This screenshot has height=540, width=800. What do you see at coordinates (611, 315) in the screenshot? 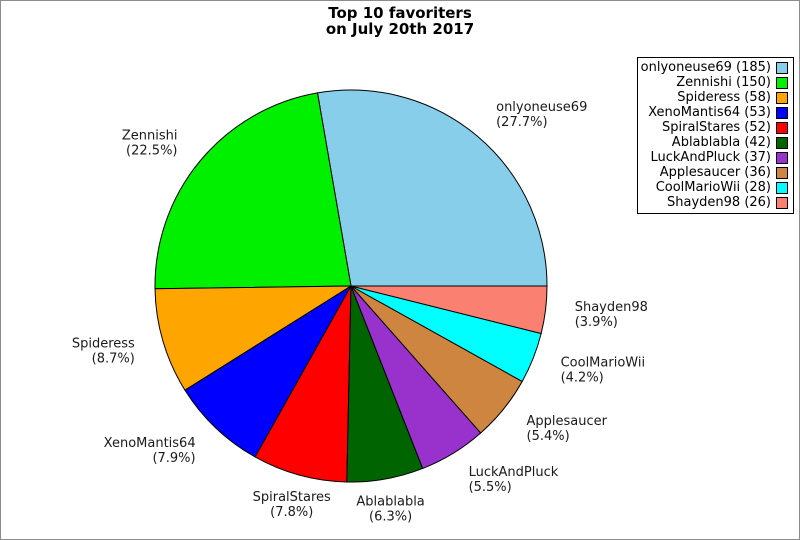
I see `pie-slice-label-Shayden98: Shayden98 (3.9%)` at bounding box center [611, 315].